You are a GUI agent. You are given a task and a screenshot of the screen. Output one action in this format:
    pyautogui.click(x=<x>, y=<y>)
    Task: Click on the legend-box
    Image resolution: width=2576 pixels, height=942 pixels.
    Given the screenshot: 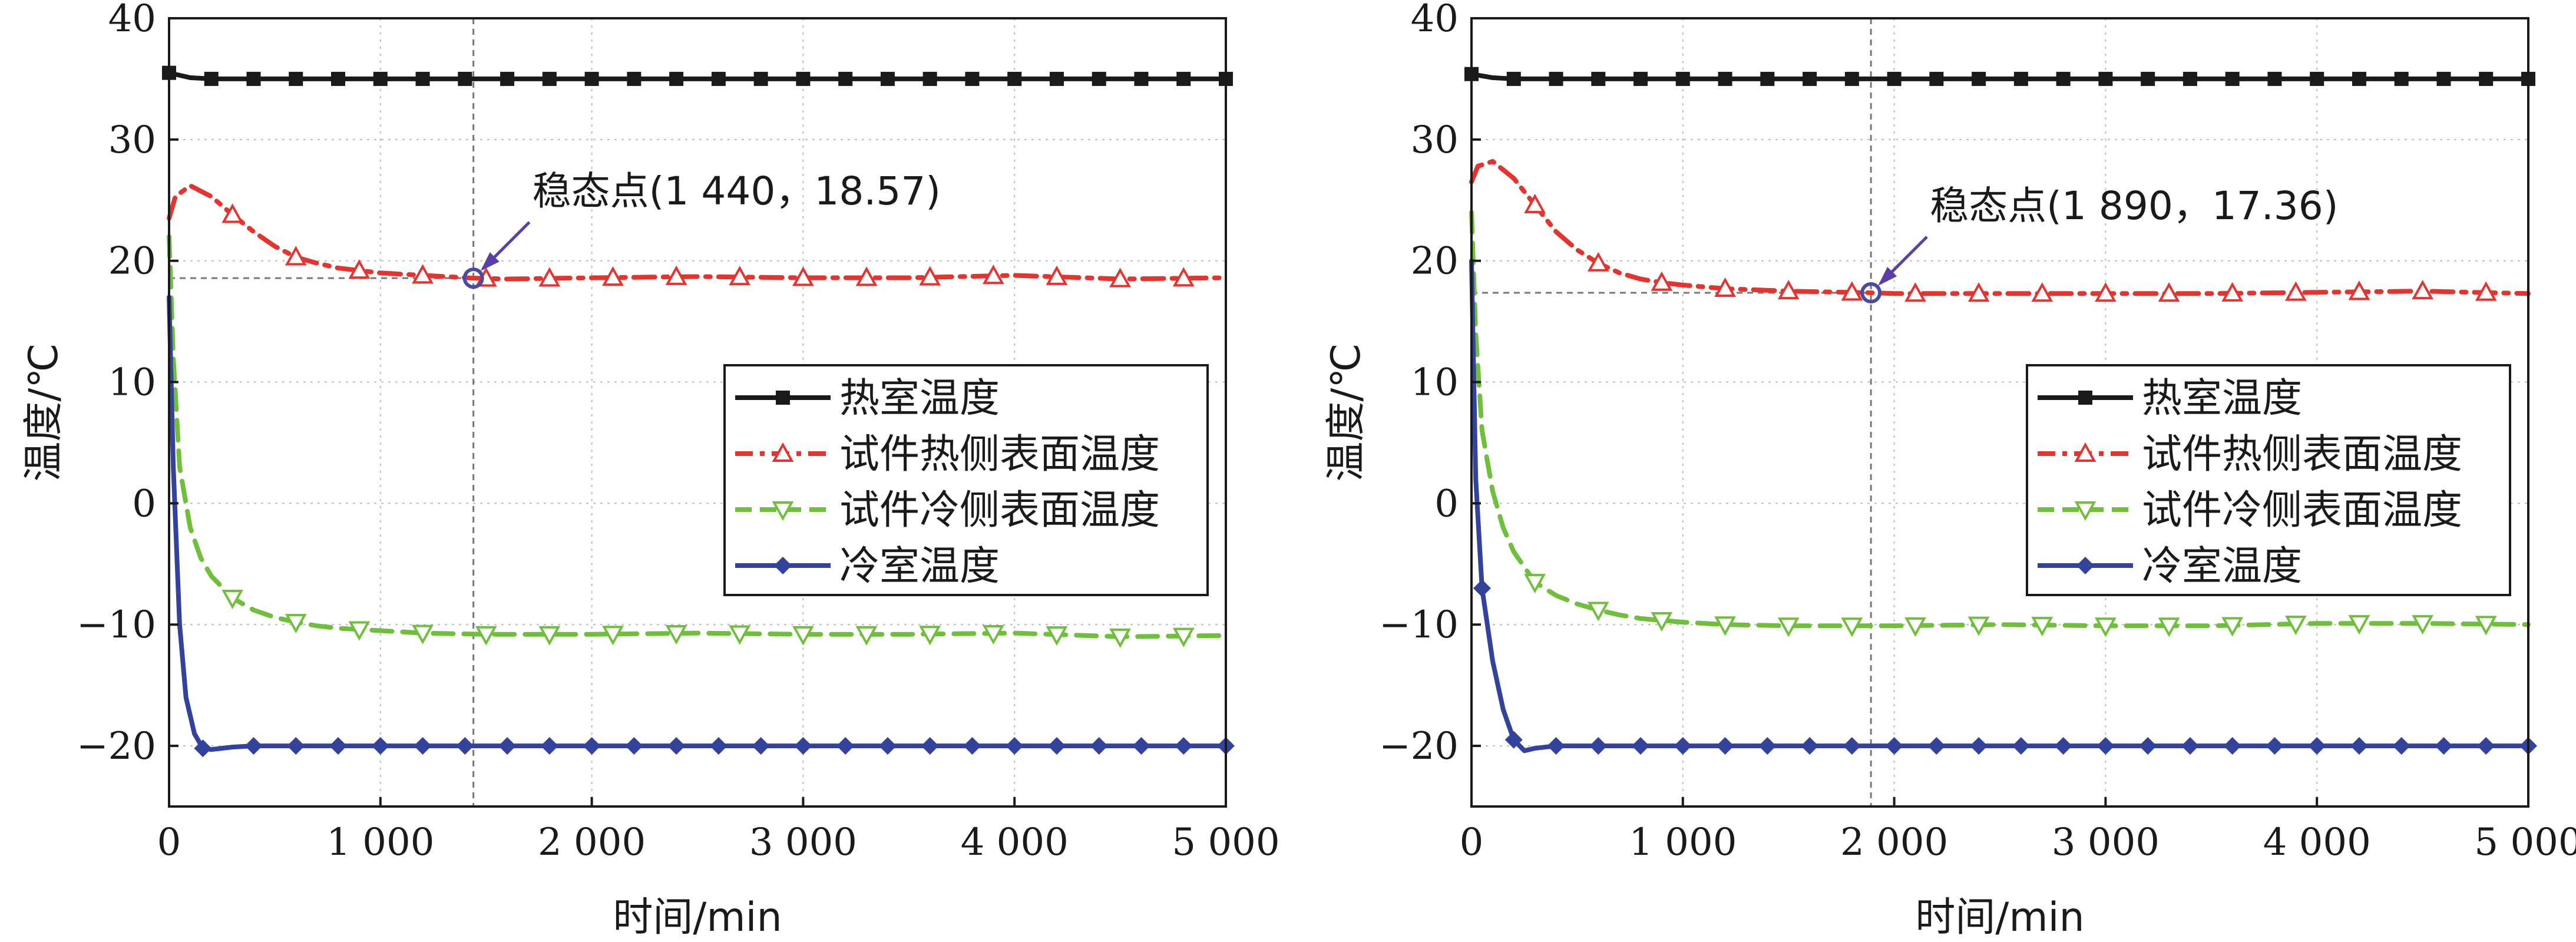 What is the action you would take?
    pyautogui.click(x=2268, y=480)
    